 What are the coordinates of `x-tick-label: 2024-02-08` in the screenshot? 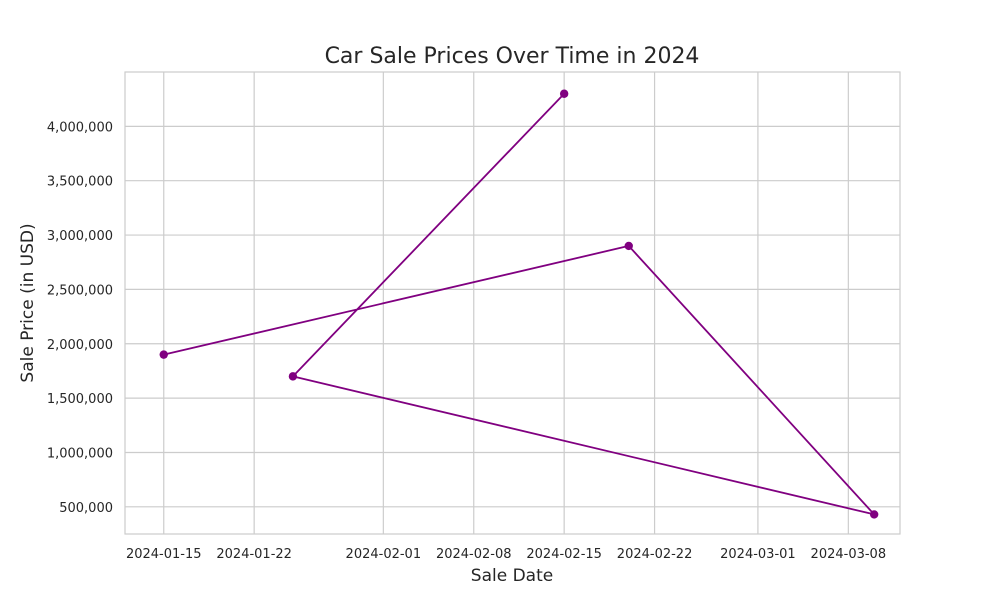 It's located at (474, 554).